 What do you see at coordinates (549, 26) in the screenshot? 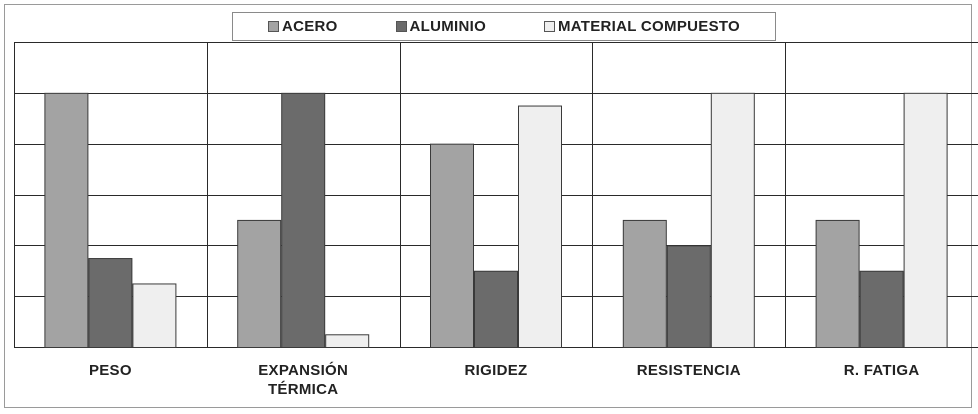
I see `legend-swatch-material-compuesto` at bounding box center [549, 26].